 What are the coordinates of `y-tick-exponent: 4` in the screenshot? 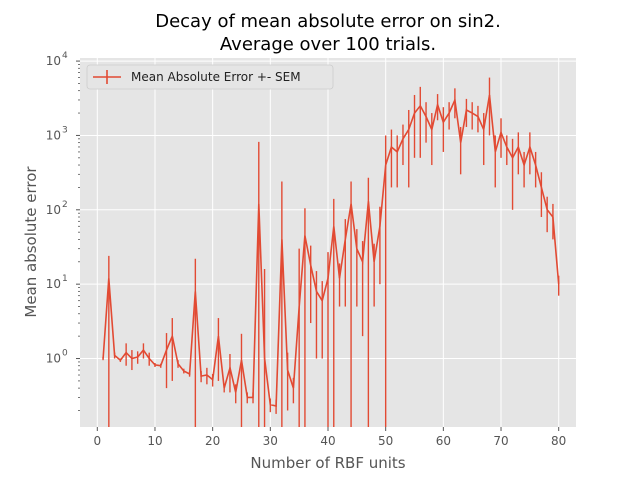 It's located at (65, 56).